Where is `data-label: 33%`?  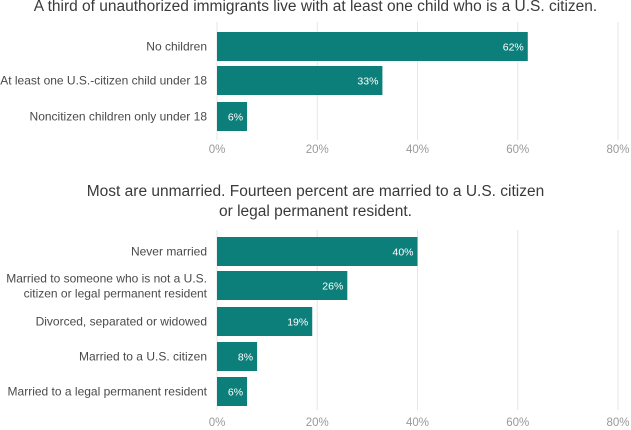
data-label: 33% is located at coordinates (367, 82).